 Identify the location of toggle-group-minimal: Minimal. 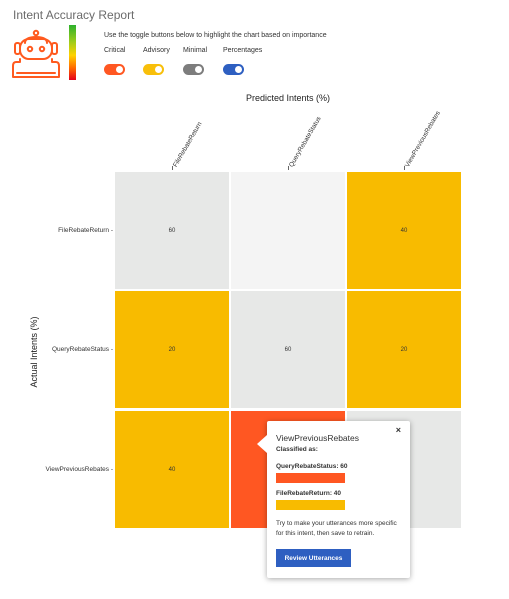
(195, 61).